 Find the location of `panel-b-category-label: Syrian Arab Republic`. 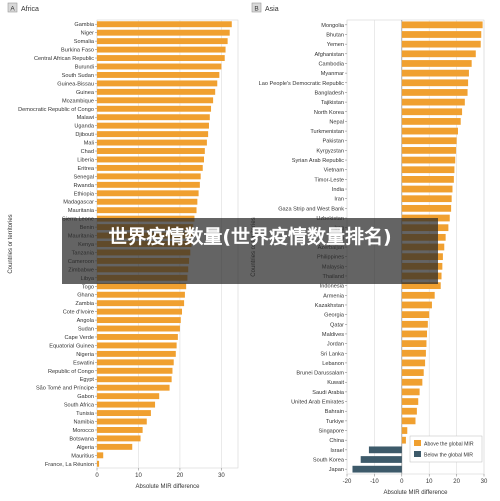

panel-b-category-label: Syrian Arab Republic is located at coordinates (318, 161).